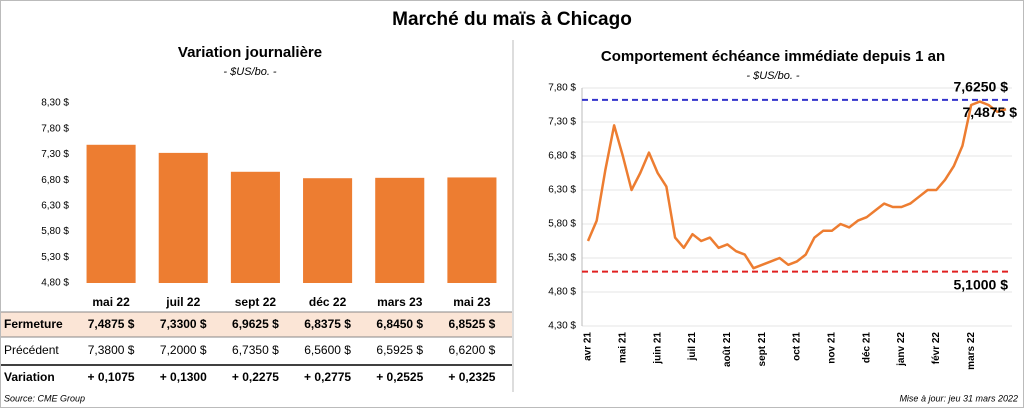 The height and width of the screenshot is (408, 1024). What do you see at coordinates (472, 350) in the screenshot?
I see `table-cell: 6,6200 $` at bounding box center [472, 350].